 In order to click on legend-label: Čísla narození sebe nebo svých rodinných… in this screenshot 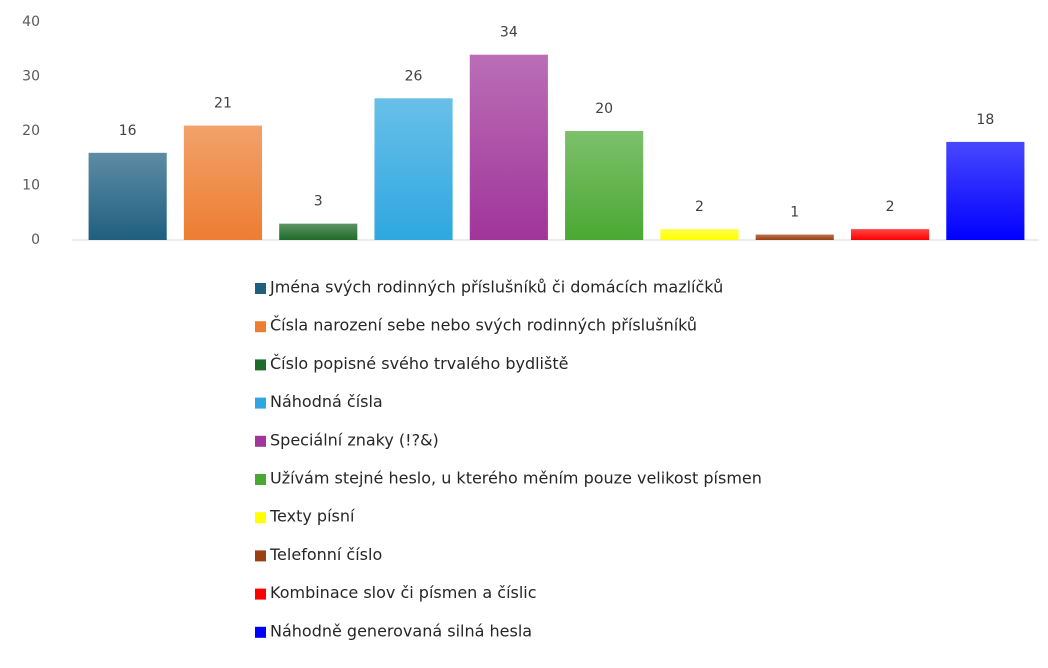, I will do `click(483, 325)`.